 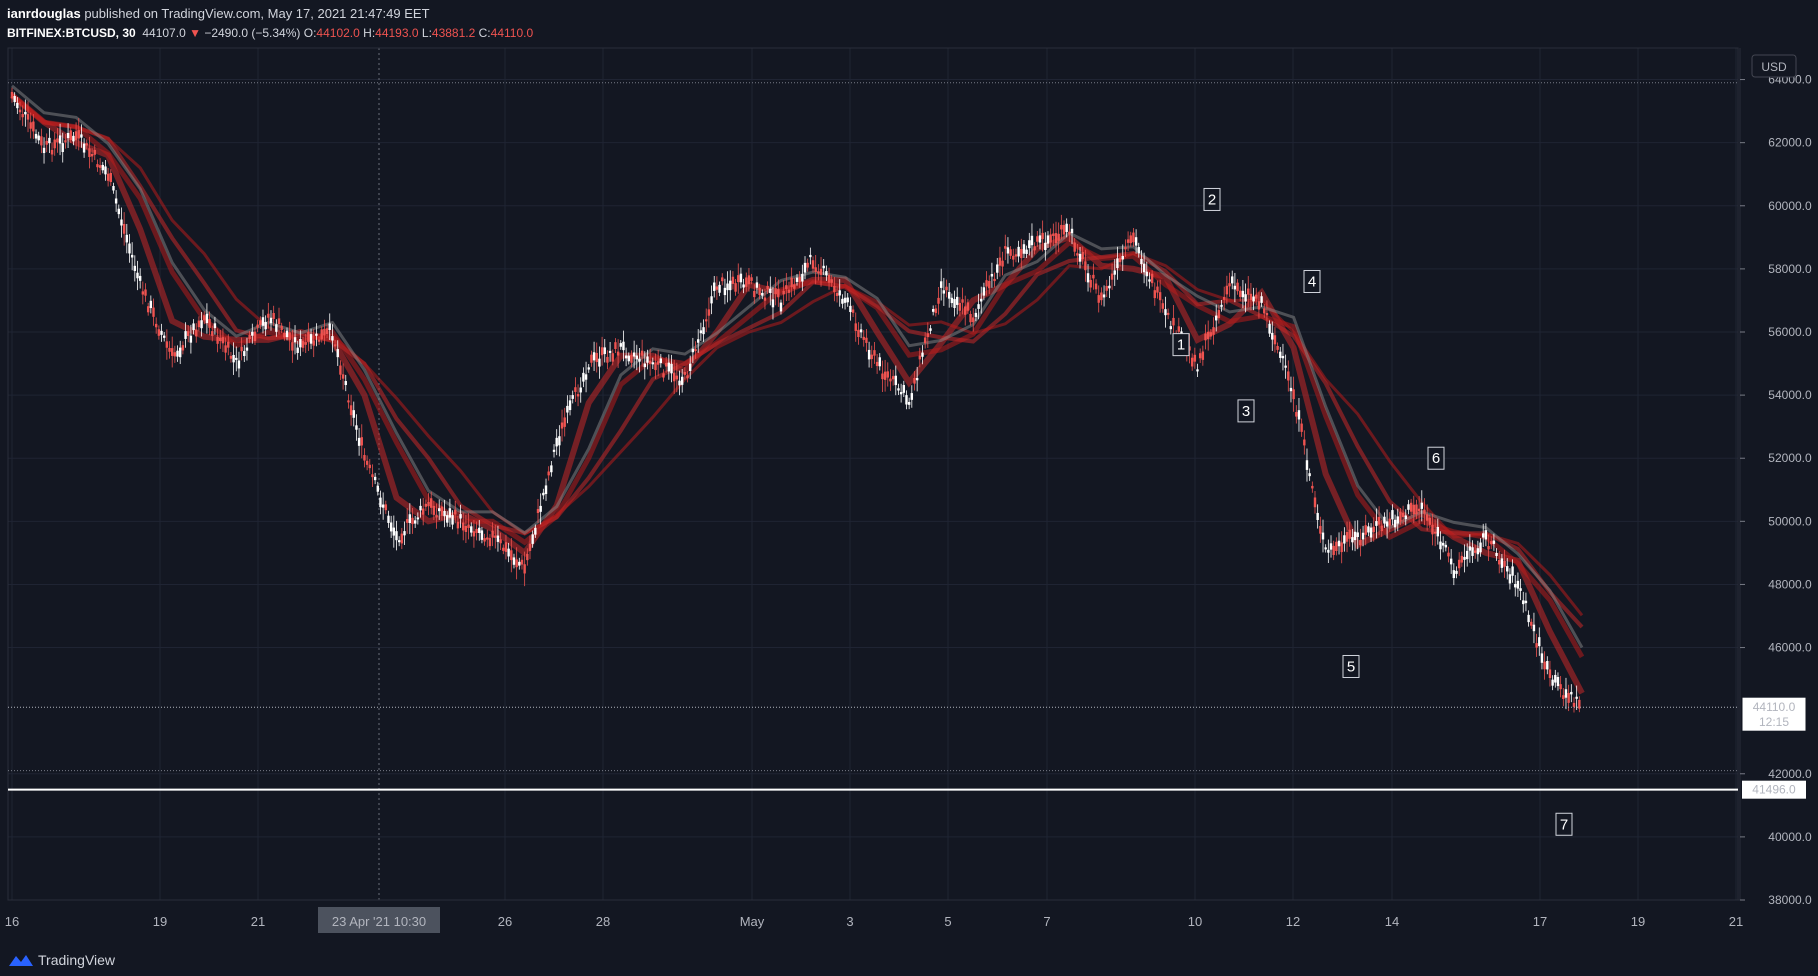 What do you see at coordinates (484, 33) in the screenshot?
I see `close-label: C:` at bounding box center [484, 33].